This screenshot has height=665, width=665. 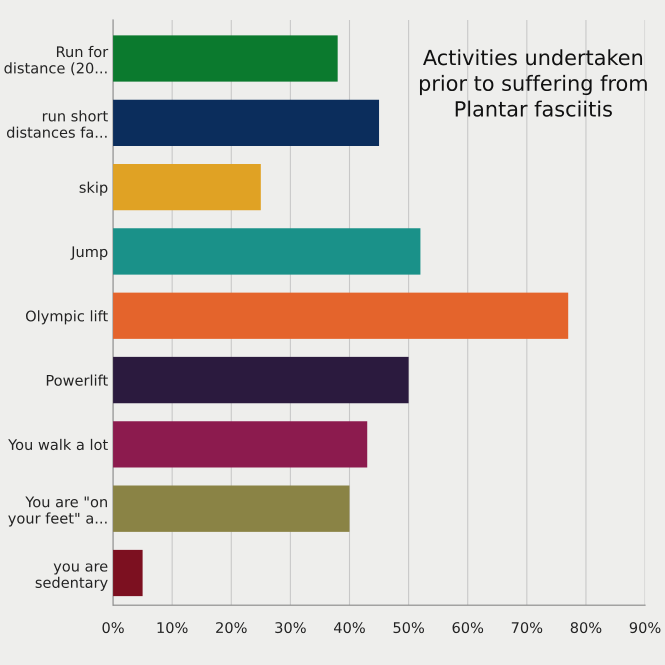 I want to click on y-tick-label: Powerlift, so click(x=77, y=380).